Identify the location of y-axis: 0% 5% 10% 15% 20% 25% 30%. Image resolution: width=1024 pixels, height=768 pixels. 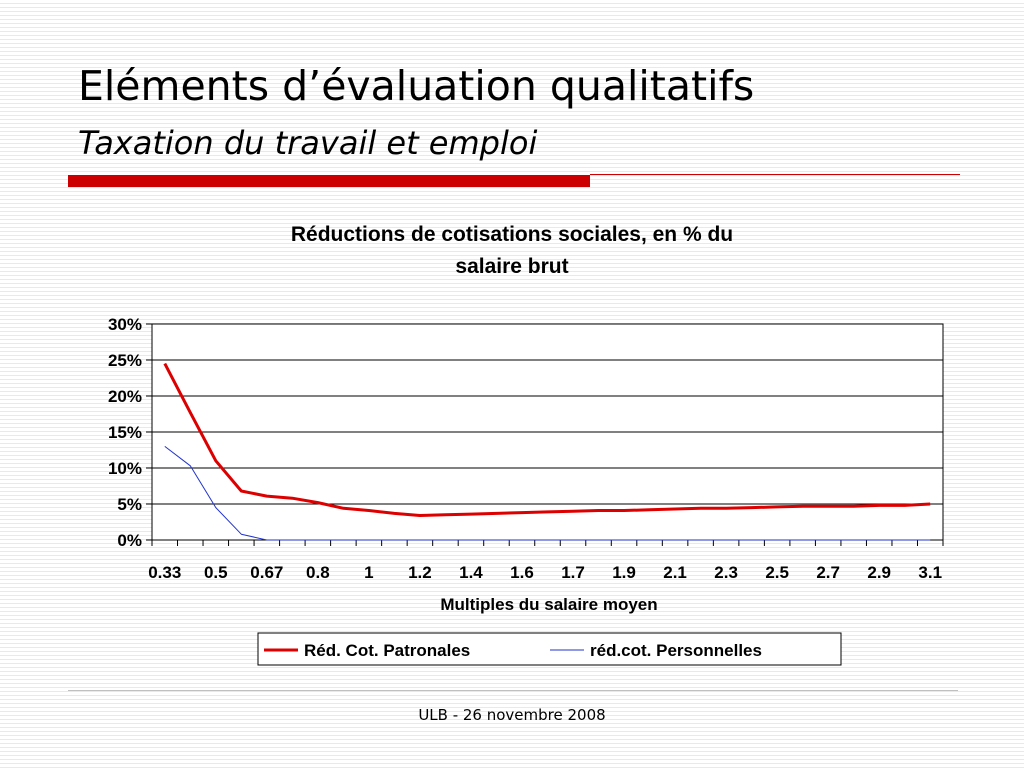
(130, 432).